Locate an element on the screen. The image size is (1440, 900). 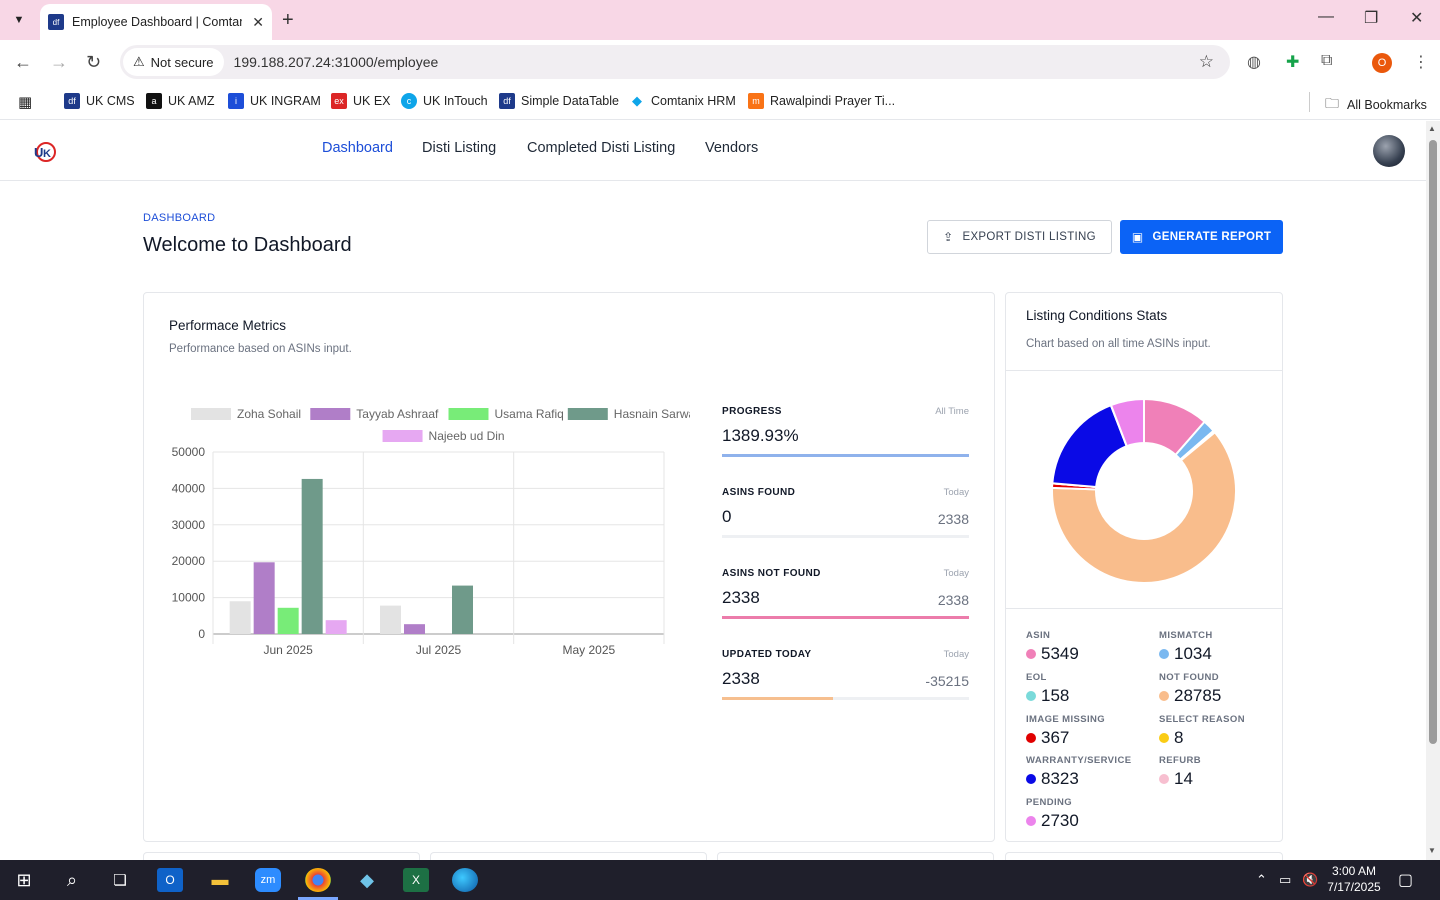
export-label: EXPORT DISTI LISTING is located at coordinates (1029, 237).